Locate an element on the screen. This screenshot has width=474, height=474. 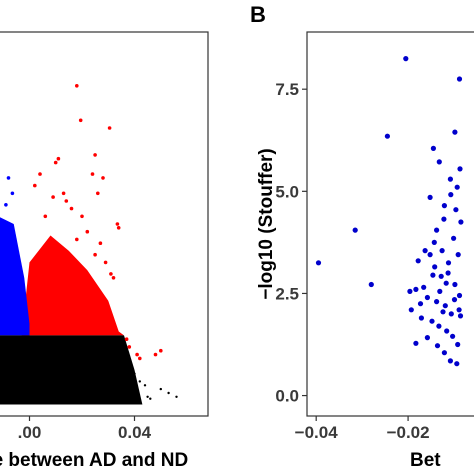
x-tick-label: −0.04 is located at coordinates (317, 432).